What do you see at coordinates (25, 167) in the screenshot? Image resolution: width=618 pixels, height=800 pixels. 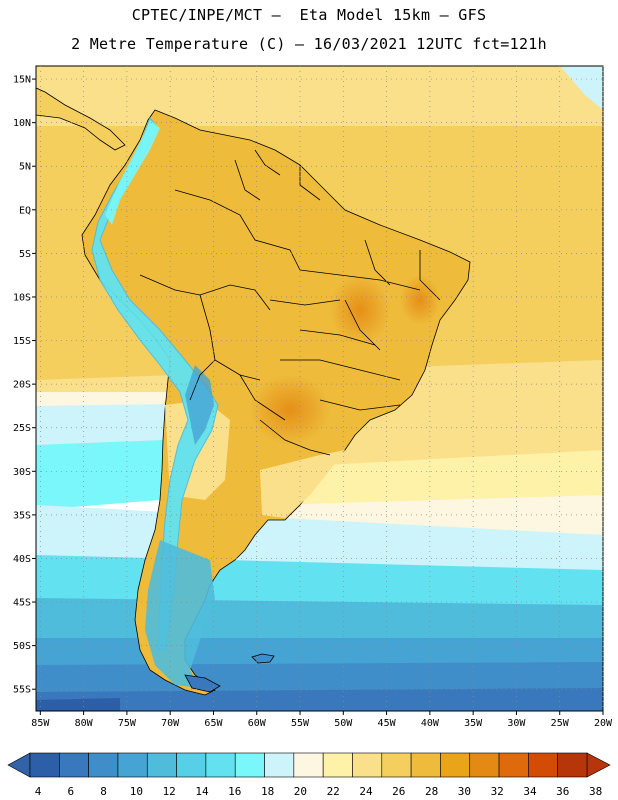 I see `lat-tick-label: 5N` at bounding box center [25, 167].